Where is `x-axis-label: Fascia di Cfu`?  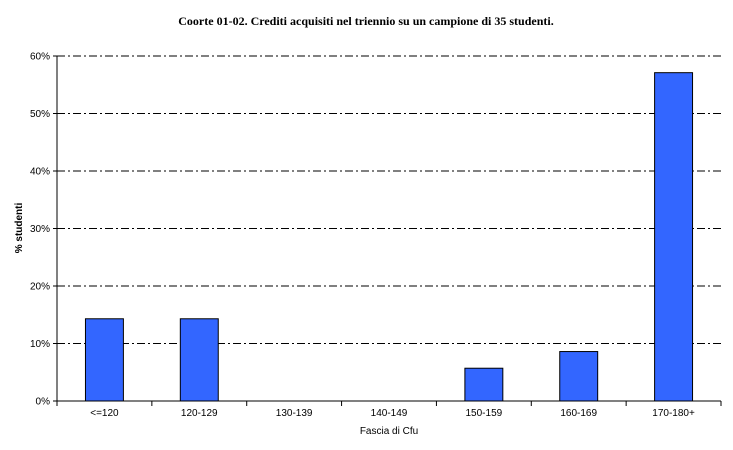
x-axis-label: Fascia di Cfu is located at coordinates (389, 431).